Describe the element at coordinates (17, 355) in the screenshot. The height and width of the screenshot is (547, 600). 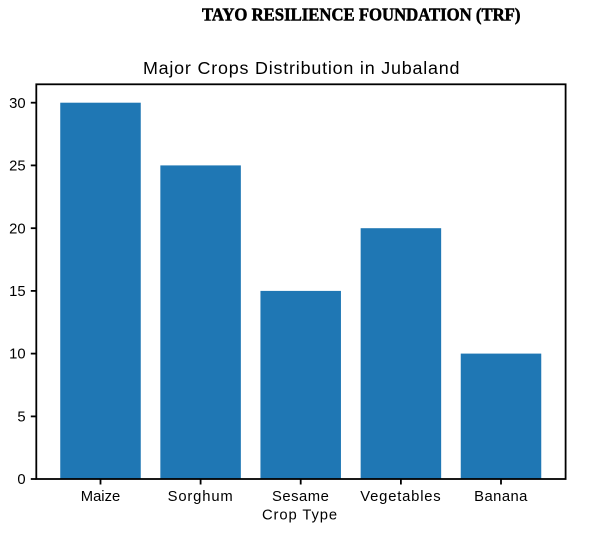
I see `svg-text: 10` at that location.